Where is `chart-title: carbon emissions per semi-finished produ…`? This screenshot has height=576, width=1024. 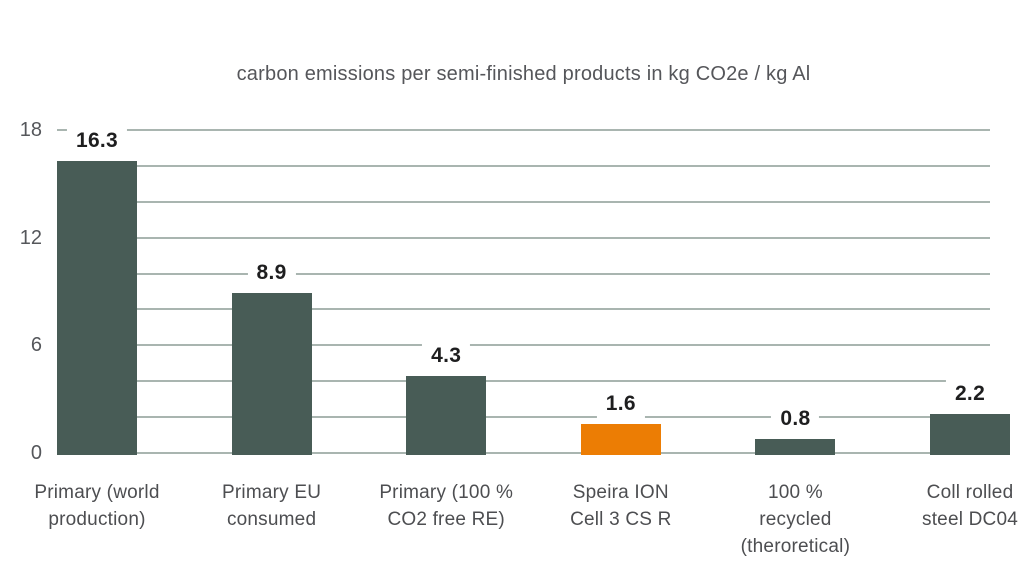 chart-title: carbon emissions per semi-finished produ… is located at coordinates (523, 74).